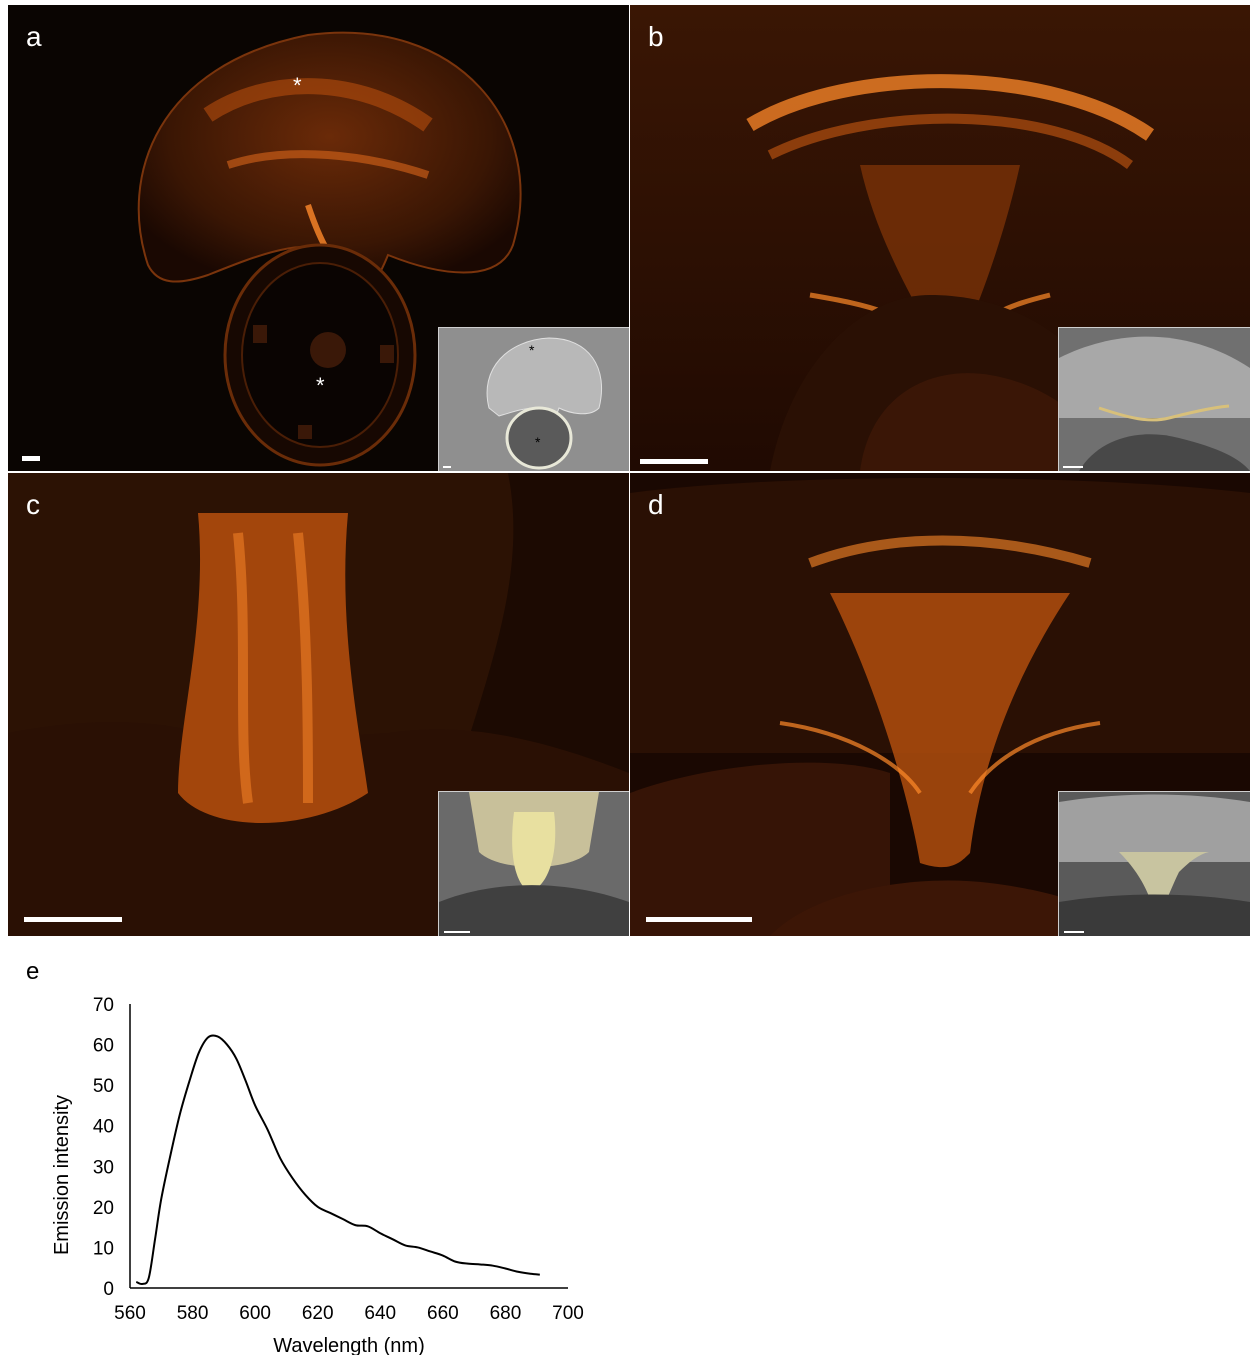  Describe the element at coordinates (103, 1046) in the screenshot. I see `y-tick-label: 60` at that location.